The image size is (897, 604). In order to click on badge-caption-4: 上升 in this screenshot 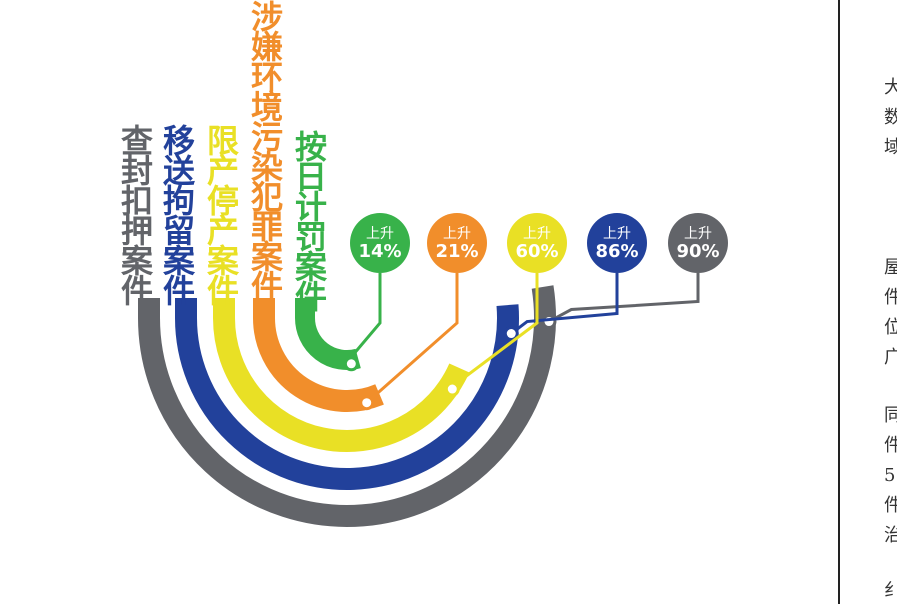, I will do `click(457, 234)`.